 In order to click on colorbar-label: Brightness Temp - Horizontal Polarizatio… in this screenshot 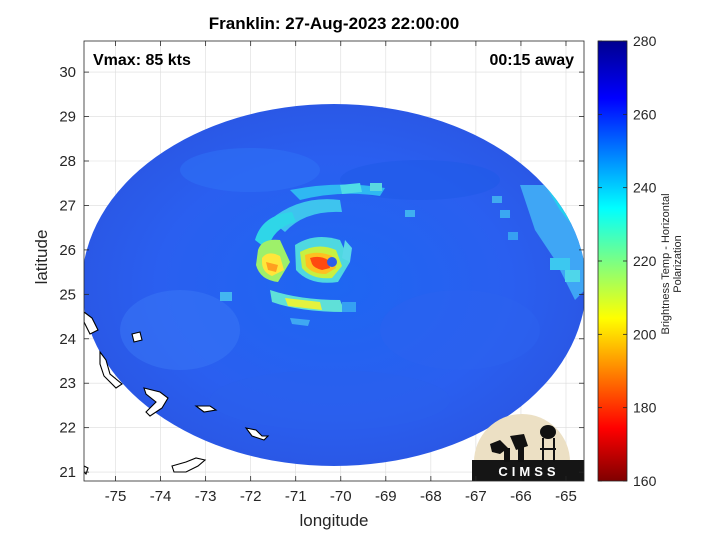, I will do `click(672, 264)`.